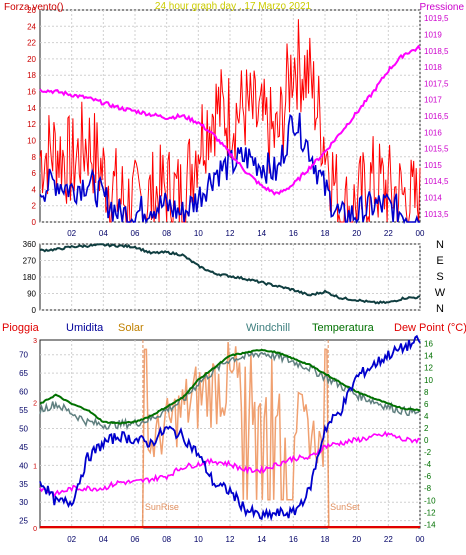  I want to click on y-tick-pressure: 1015,5, so click(436, 149).